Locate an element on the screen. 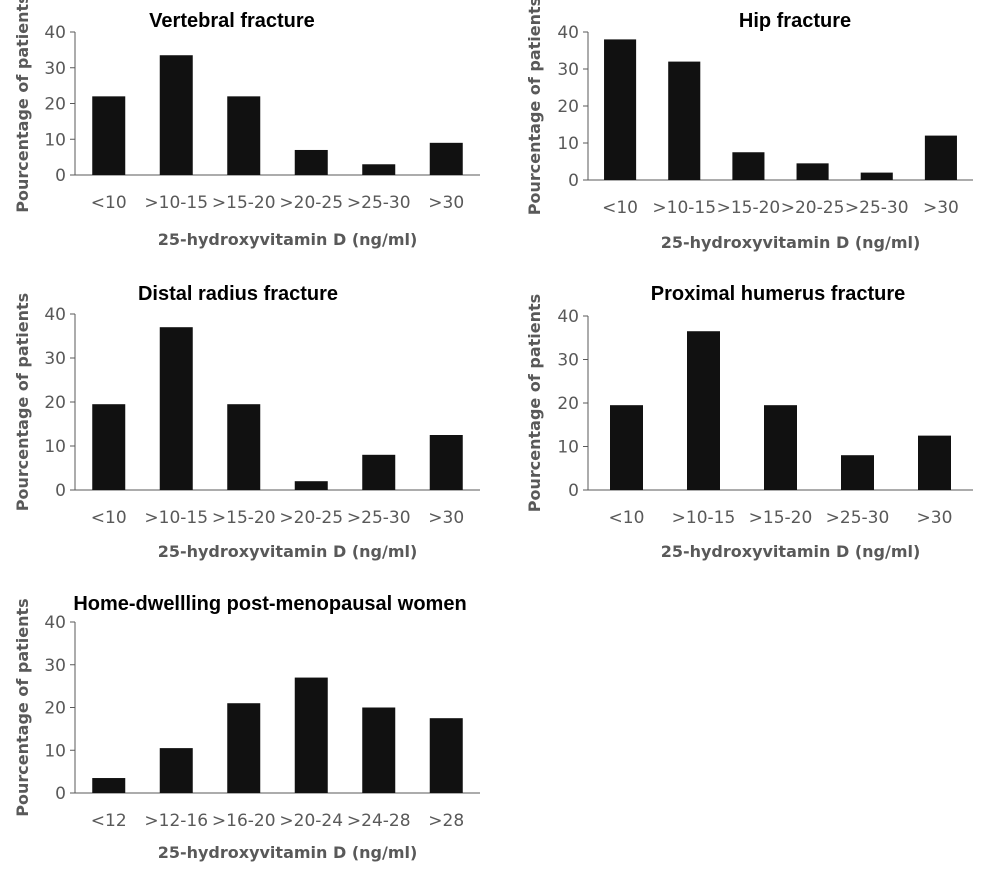  chart-title: Hip fracture is located at coordinates (795, 21).